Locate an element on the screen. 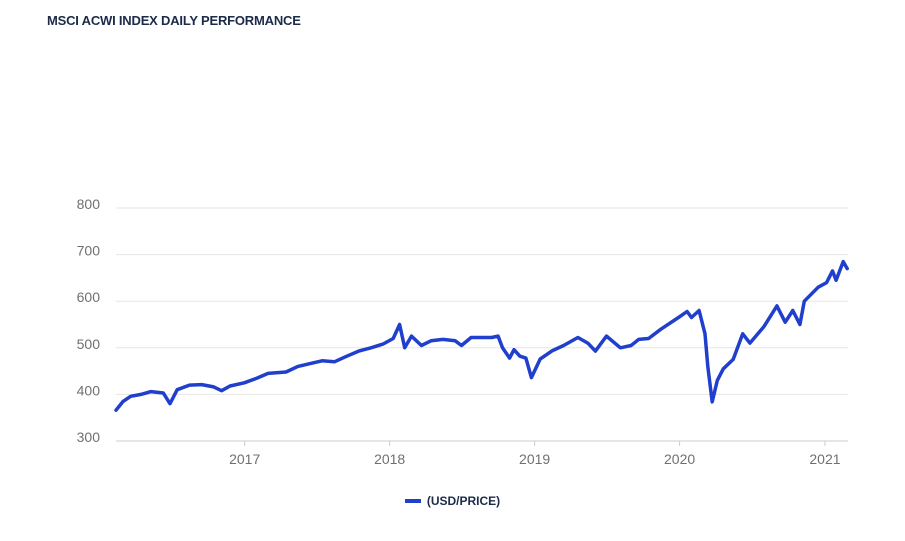  x-tick-label: 2018 is located at coordinates (389, 459).